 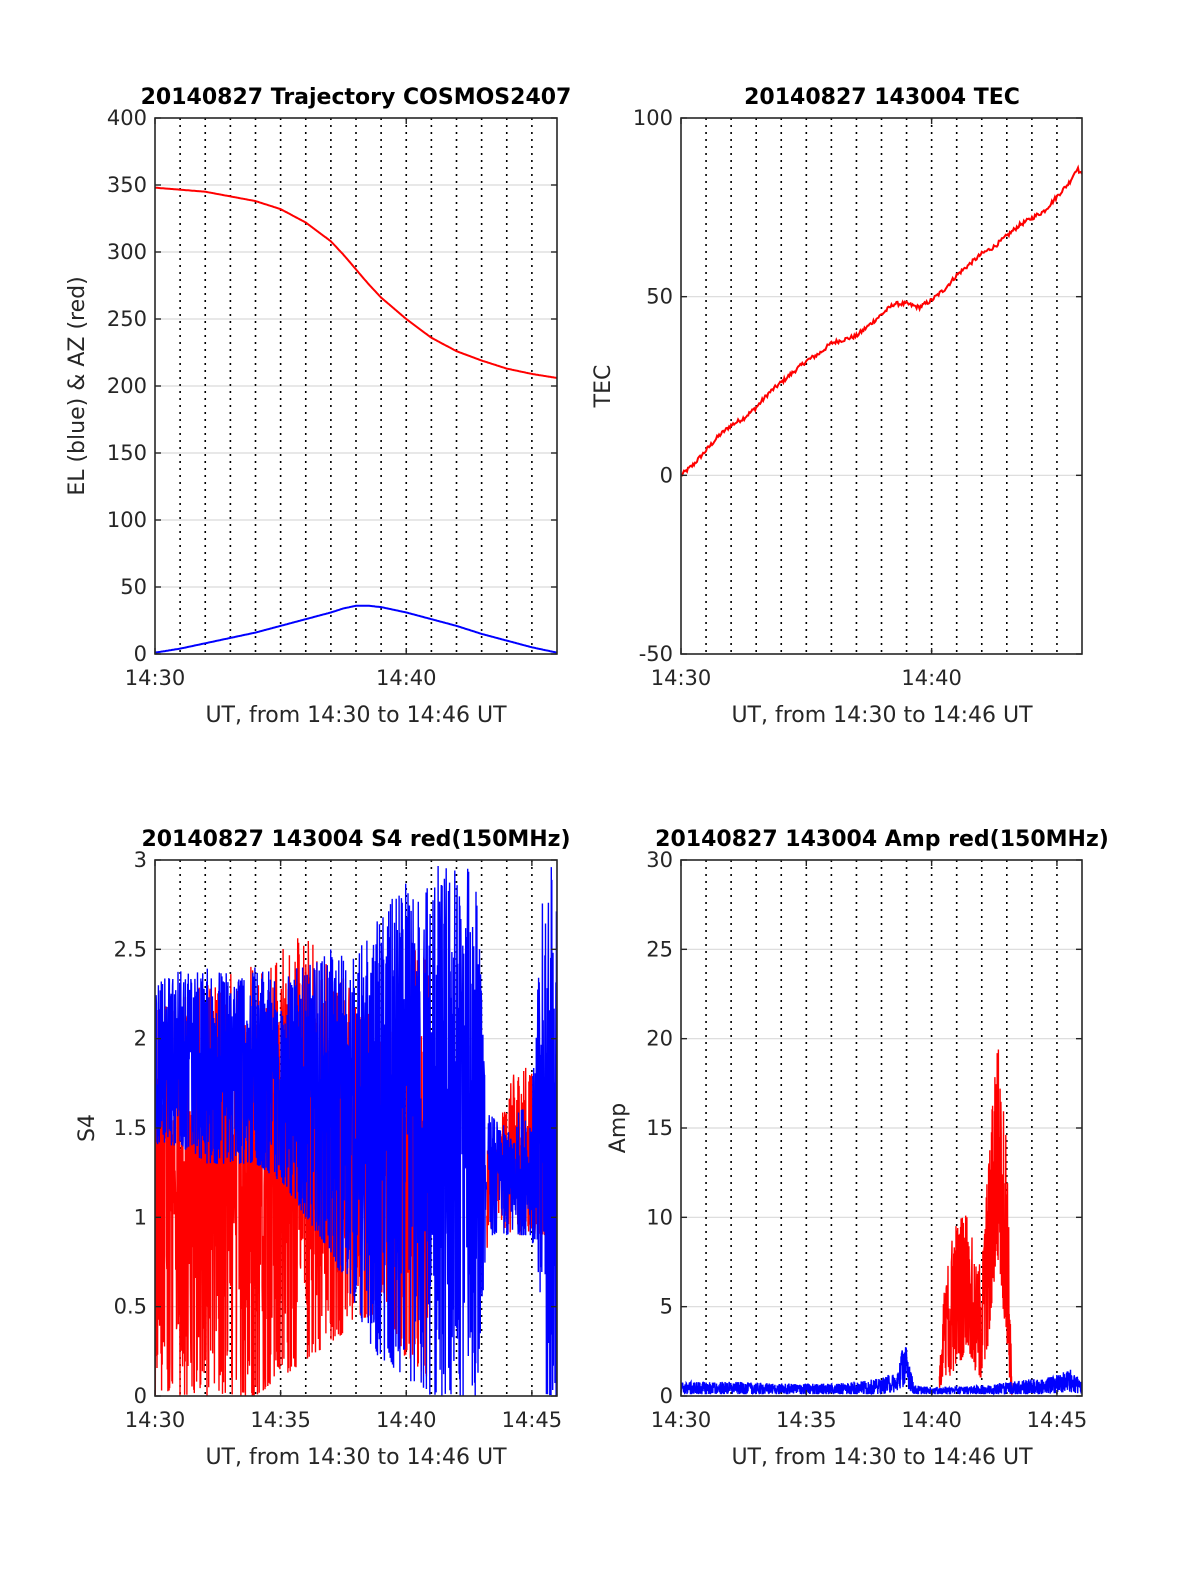 What do you see at coordinates (140, 860) in the screenshot?
I see `s4-ytick-label: 3` at bounding box center [140, 860].